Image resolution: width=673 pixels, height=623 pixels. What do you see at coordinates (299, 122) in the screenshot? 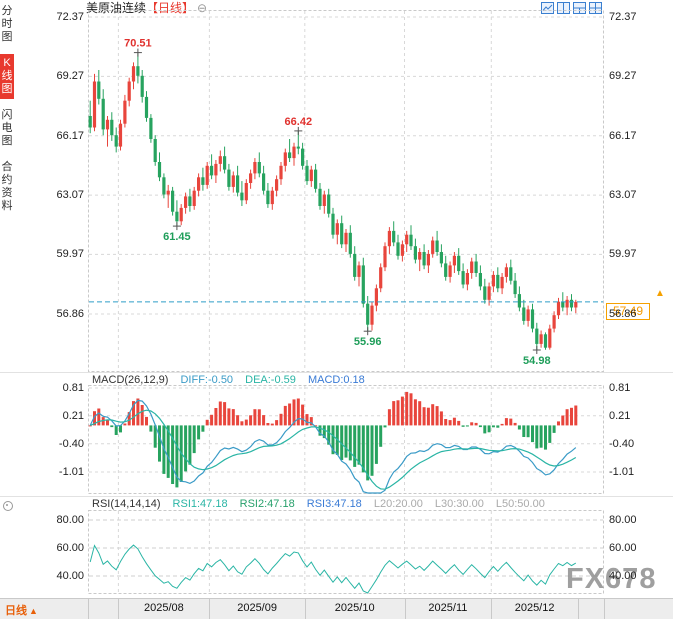
I see `svg-text: 66.42` at bounding box center [299, 122].